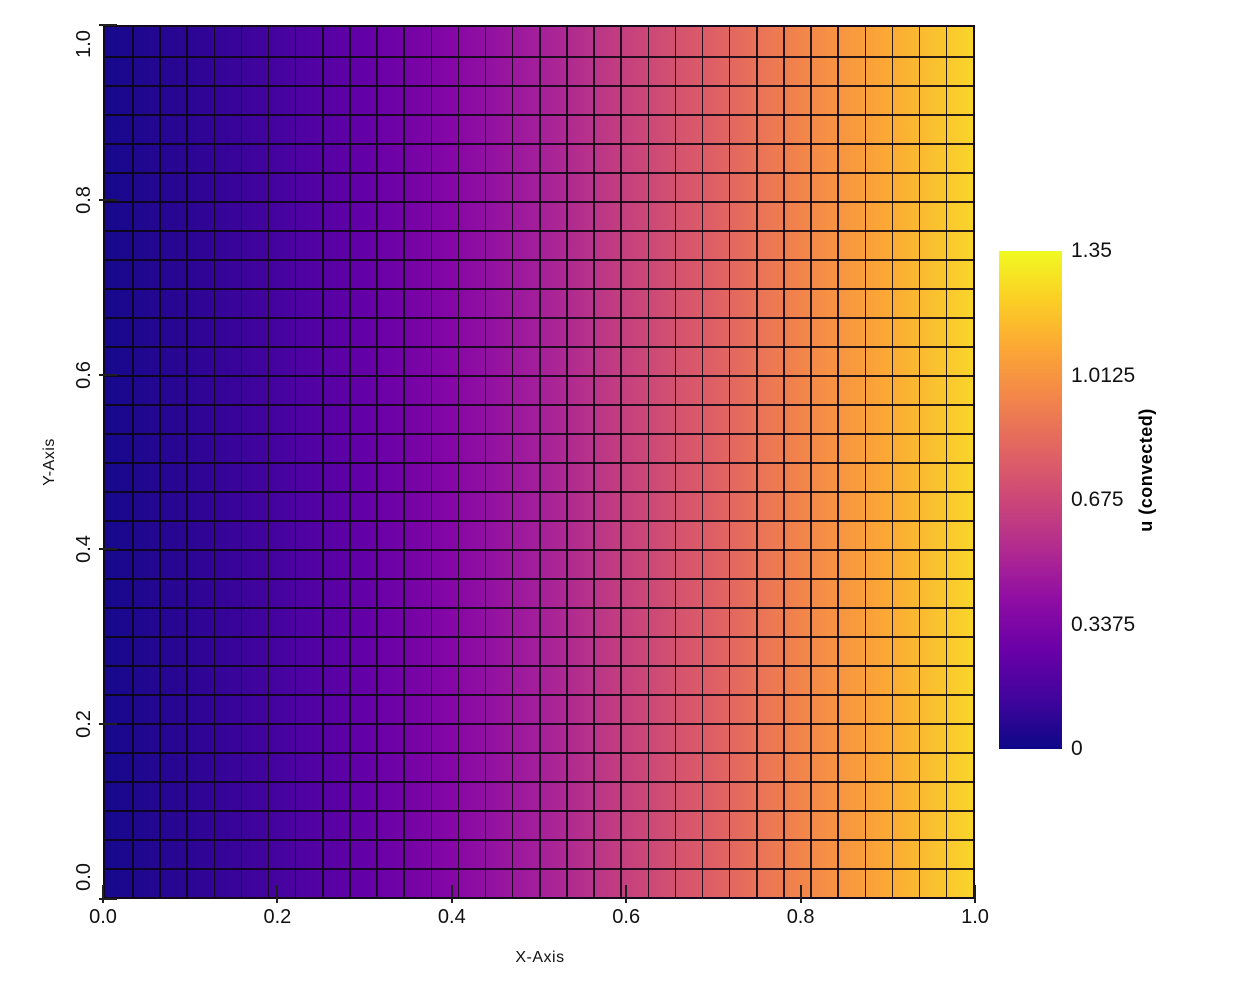  Describe the element at coordinates (1030, 500) in the screenshot. I see `colorbar-gradient` at that location.